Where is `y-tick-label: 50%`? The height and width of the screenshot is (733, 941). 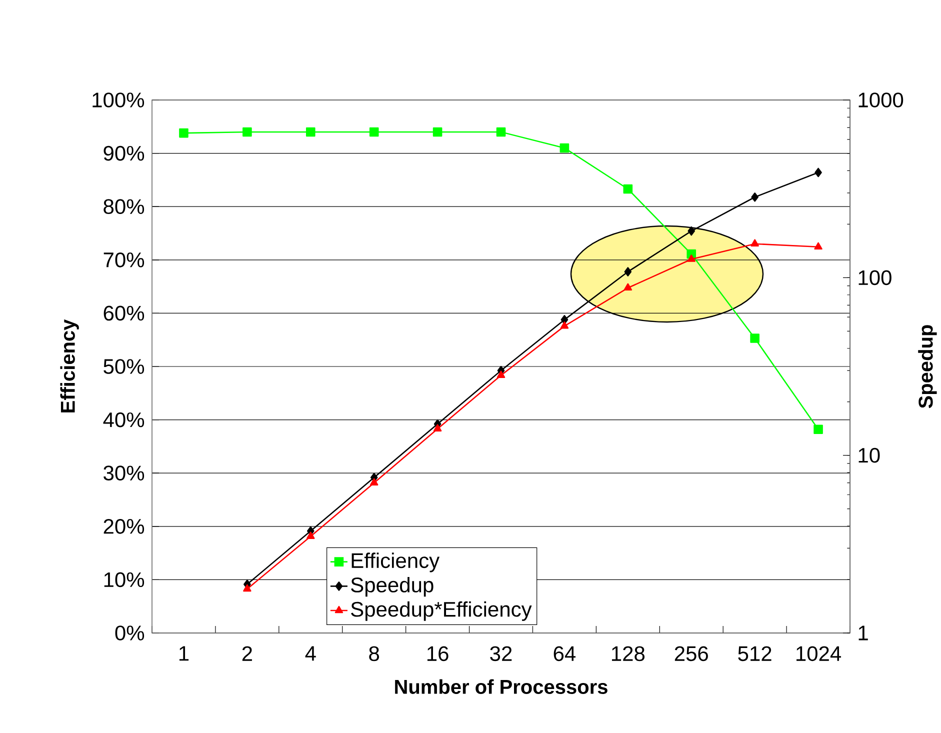 y-tick-label: 50% is located at coordinates (124, 366).